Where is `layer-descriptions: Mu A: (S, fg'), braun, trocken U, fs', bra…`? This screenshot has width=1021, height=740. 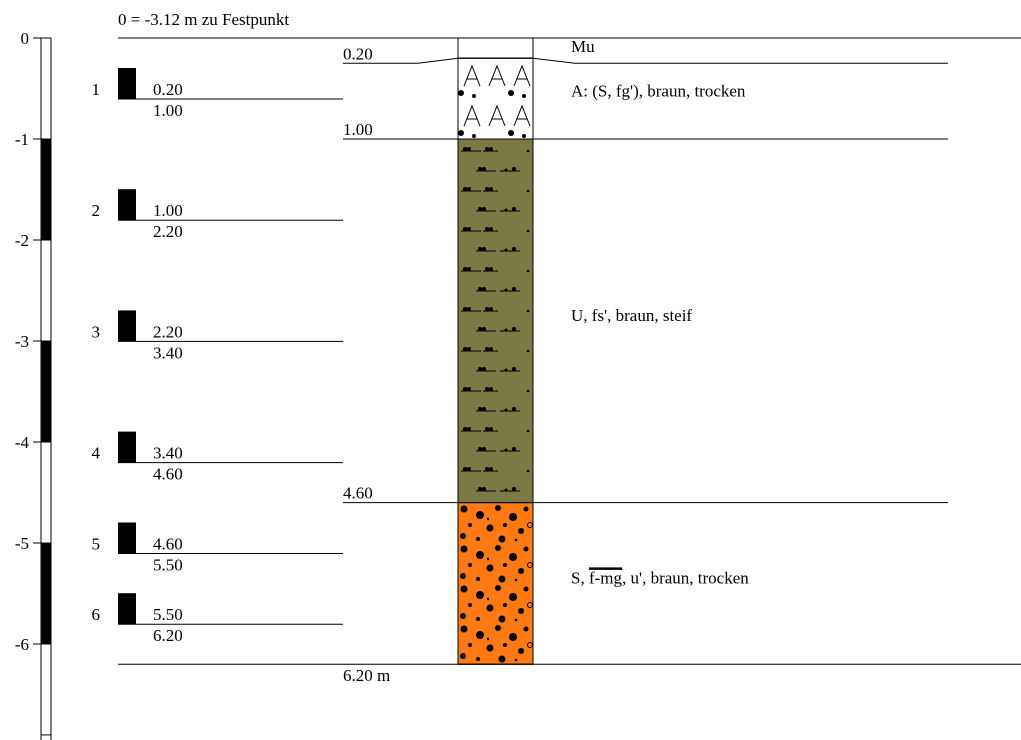
layer-descriptions: Mu A: (S, fg'), braun, trocken U, fs', bra… is located at coordinates (660, 312).